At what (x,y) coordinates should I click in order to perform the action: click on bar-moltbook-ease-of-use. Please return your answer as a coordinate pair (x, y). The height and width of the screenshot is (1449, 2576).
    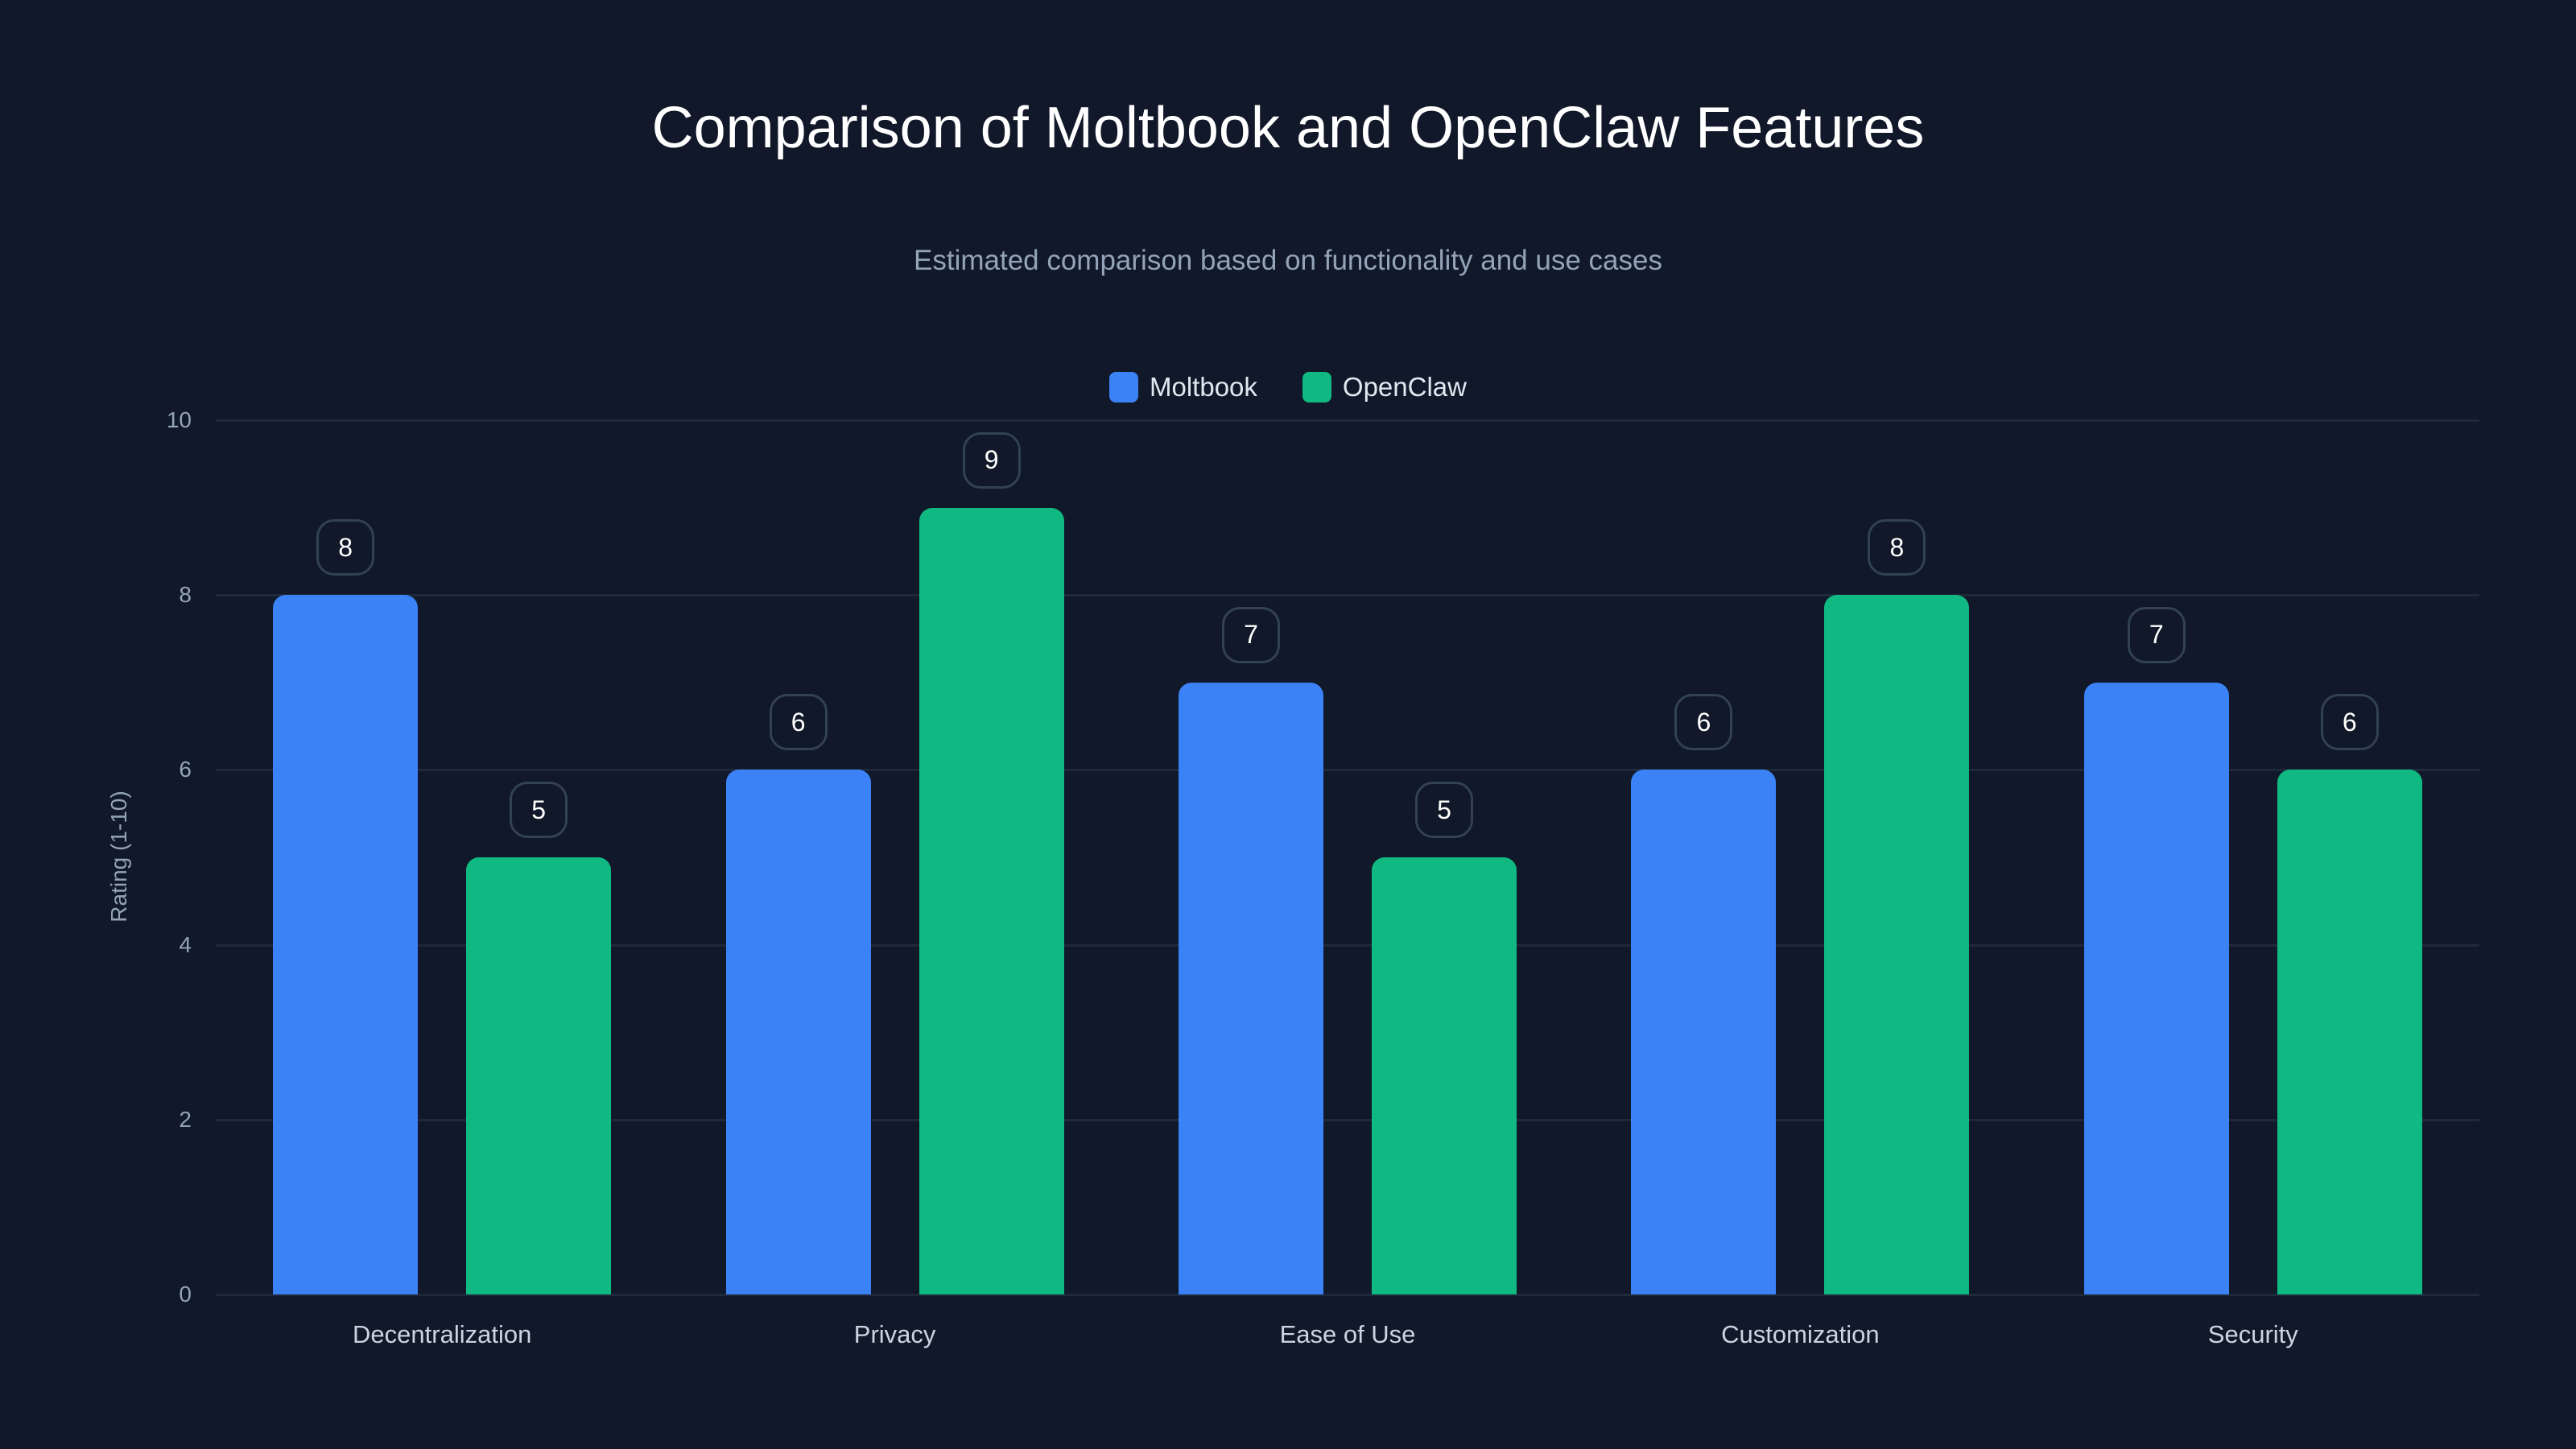
    Looking at the image, I should click on (1251, 988).